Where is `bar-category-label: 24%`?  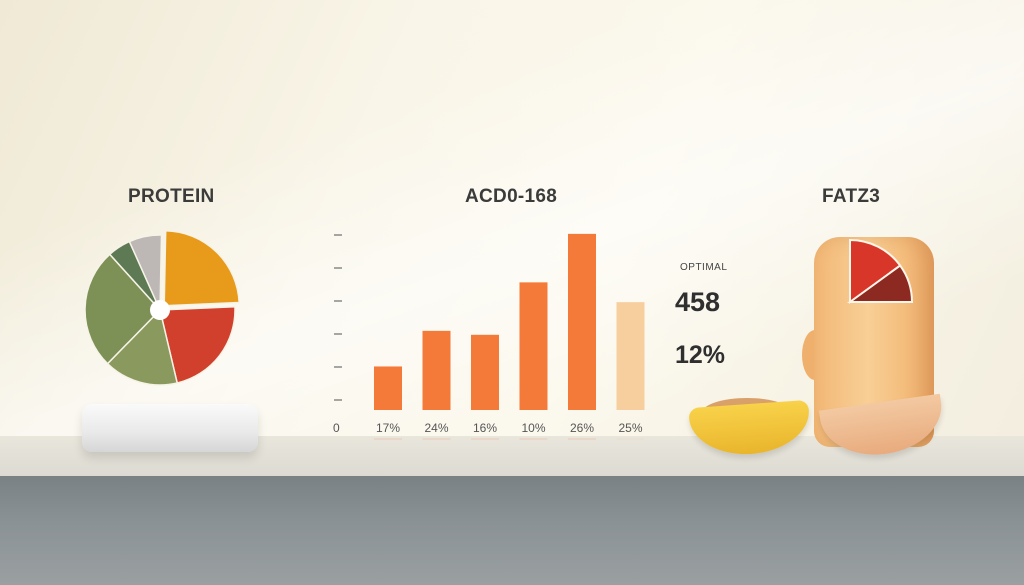 bar-category-label: 24% is located at coordinates (436, 428).